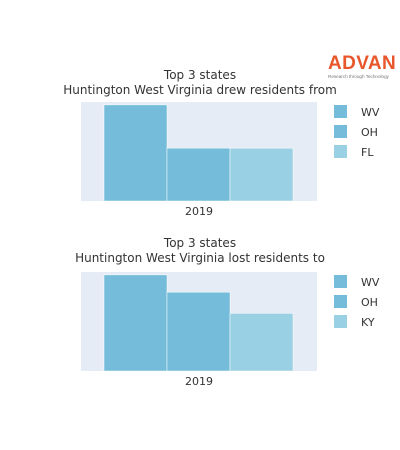  What do you see at coordinates (367, 152) in the screenshot?
I see `legend-label-fl: FL` at bounding box center [367, 152].